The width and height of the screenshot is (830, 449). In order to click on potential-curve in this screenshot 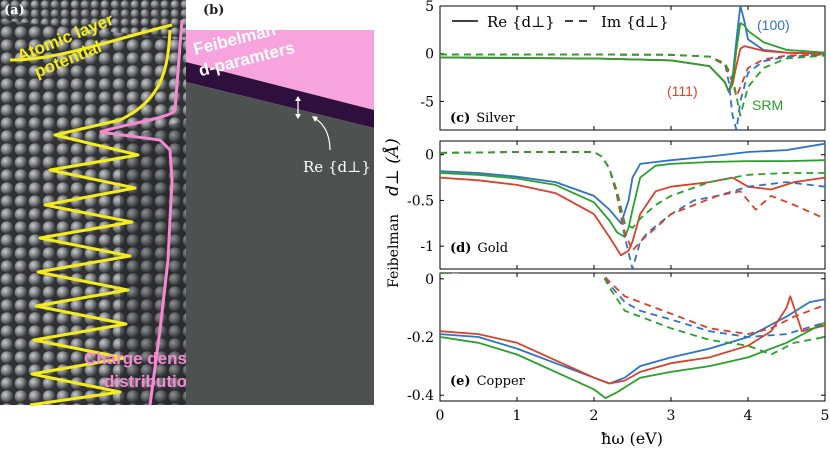, I will do `click(100, 218)`.